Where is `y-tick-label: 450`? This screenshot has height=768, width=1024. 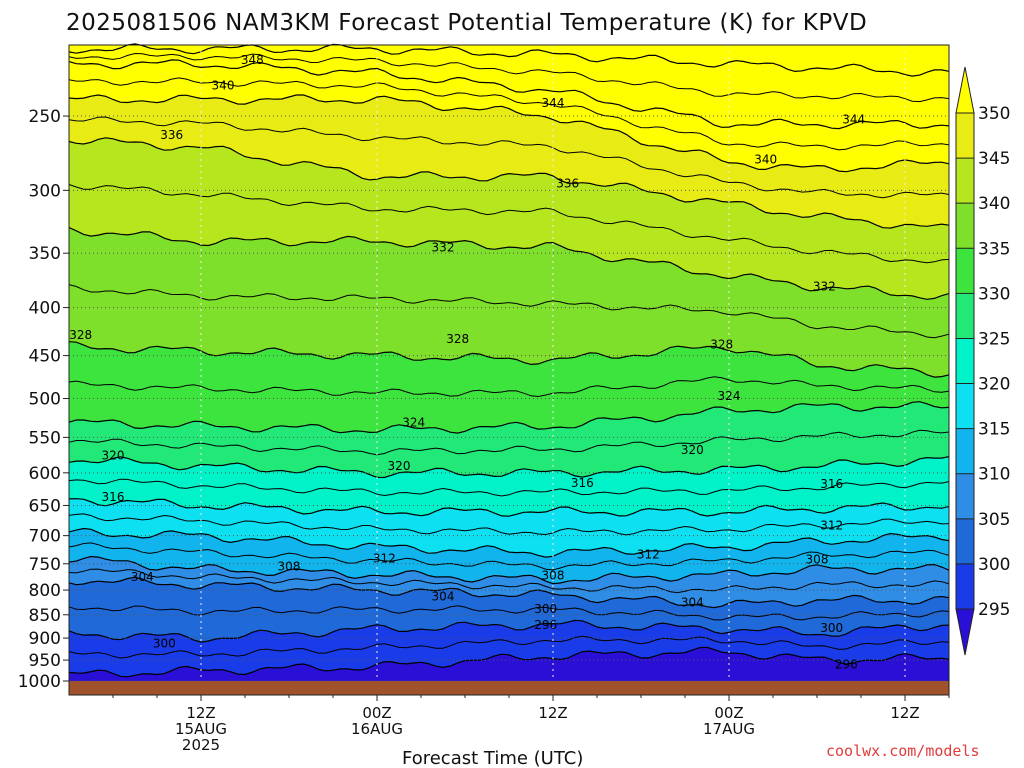 y-tick-label: 450 is located at coordinates (45, 357).